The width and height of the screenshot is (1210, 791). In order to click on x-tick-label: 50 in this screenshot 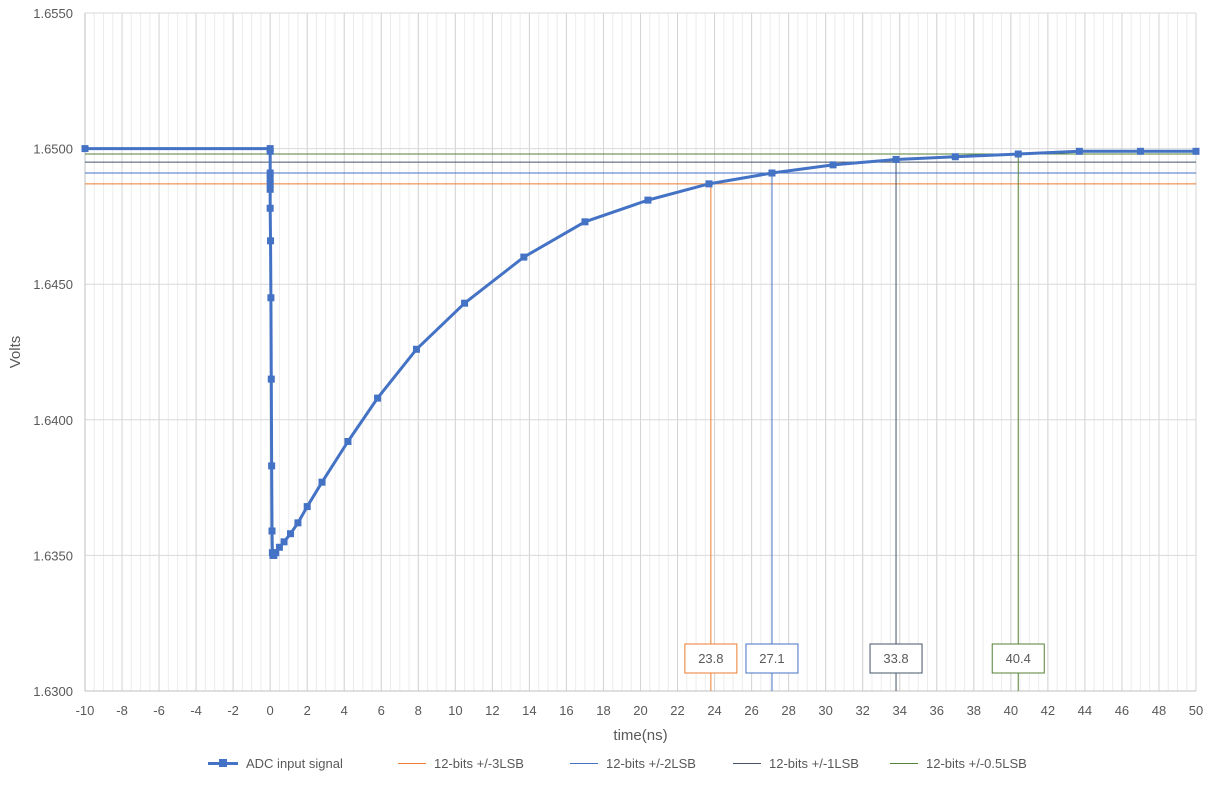, I will do `click(1196, 710)`.